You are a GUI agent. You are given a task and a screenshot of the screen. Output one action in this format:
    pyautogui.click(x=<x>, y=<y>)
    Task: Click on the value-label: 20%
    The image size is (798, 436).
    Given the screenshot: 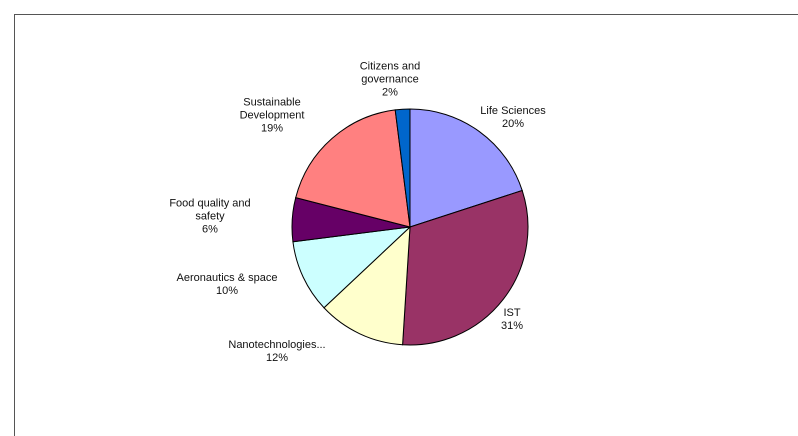 What is the action you would take?
    pyautogui.click(x=513, y=124)
    